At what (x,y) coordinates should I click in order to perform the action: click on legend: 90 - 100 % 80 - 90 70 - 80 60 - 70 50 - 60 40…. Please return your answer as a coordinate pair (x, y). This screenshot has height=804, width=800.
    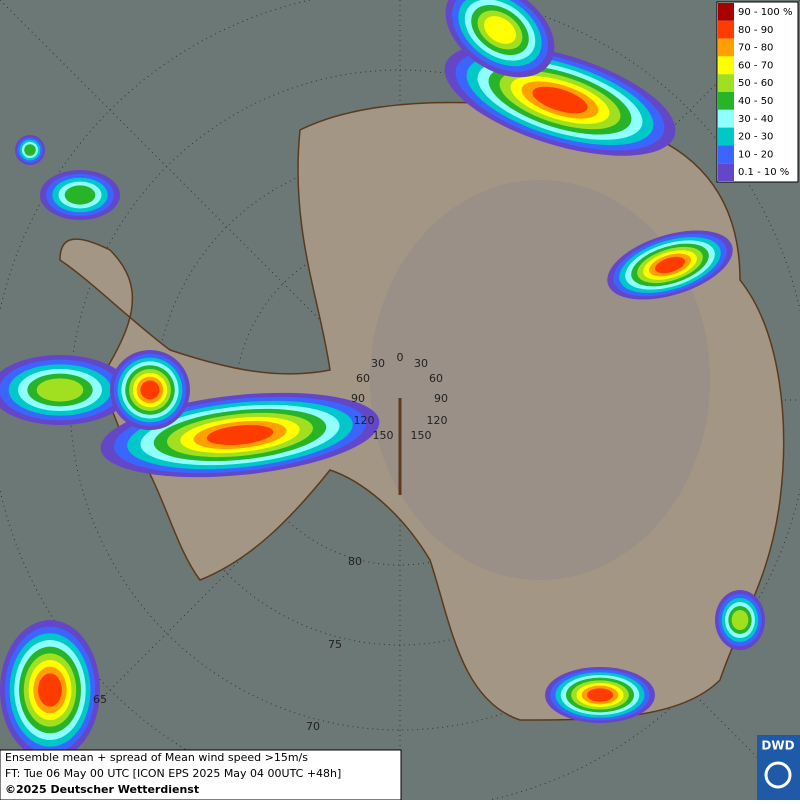
    Looking at the image, I should click on (757, 92).